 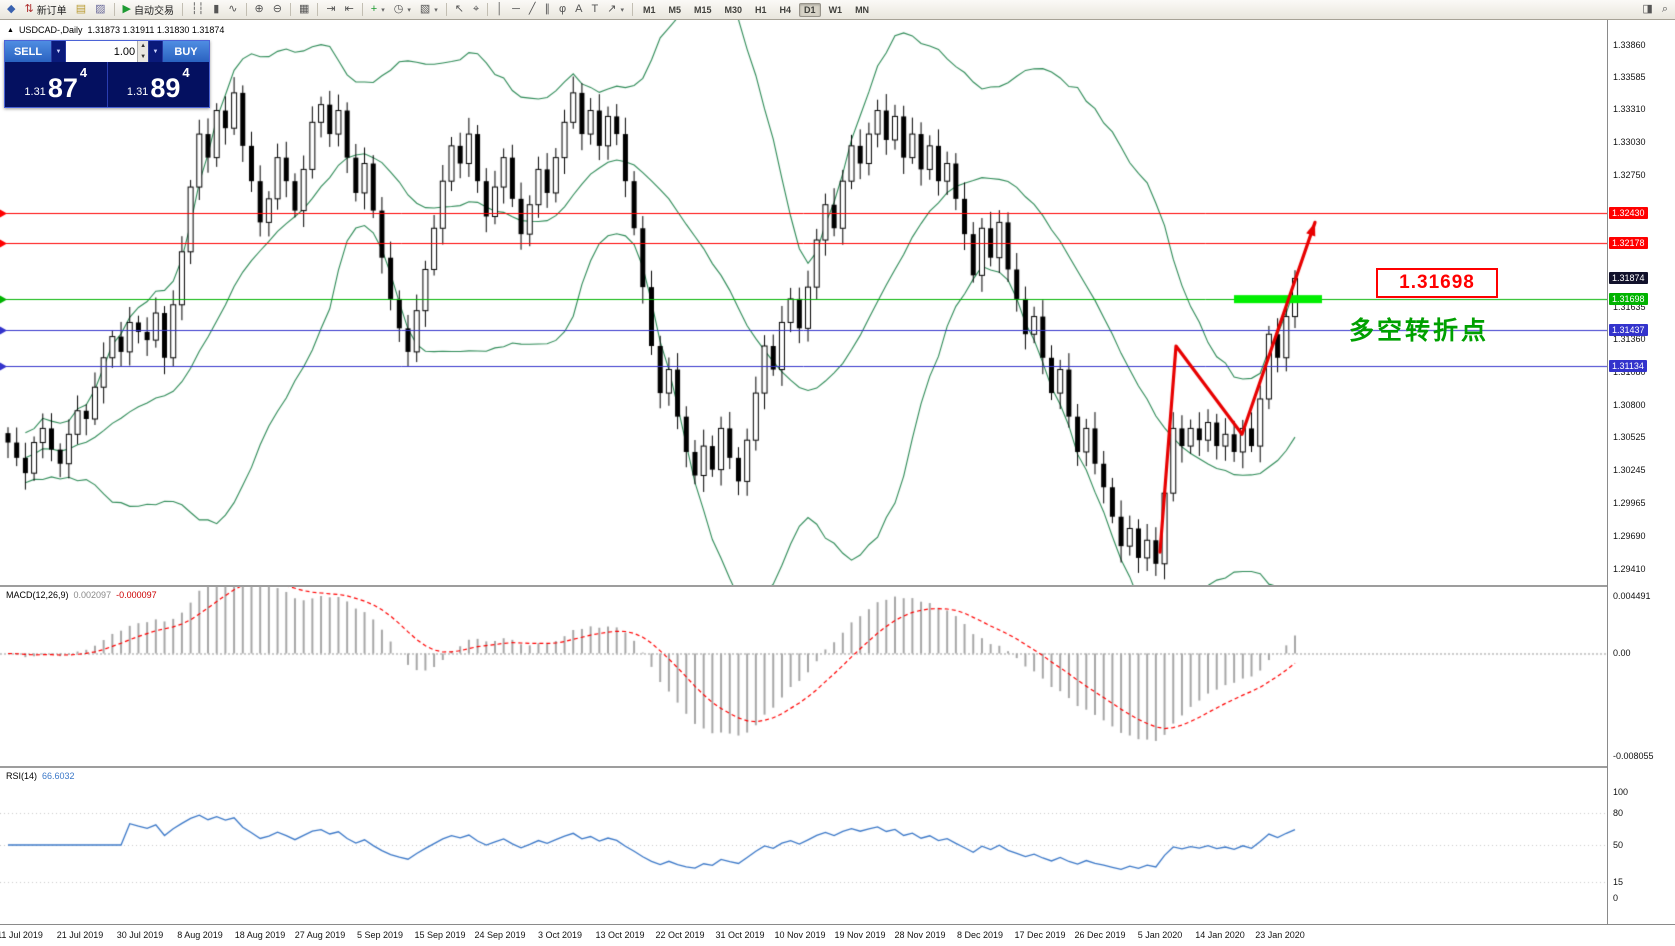 I want to click on trendline-tool-icon: ╱, so click(x=532, y=10).